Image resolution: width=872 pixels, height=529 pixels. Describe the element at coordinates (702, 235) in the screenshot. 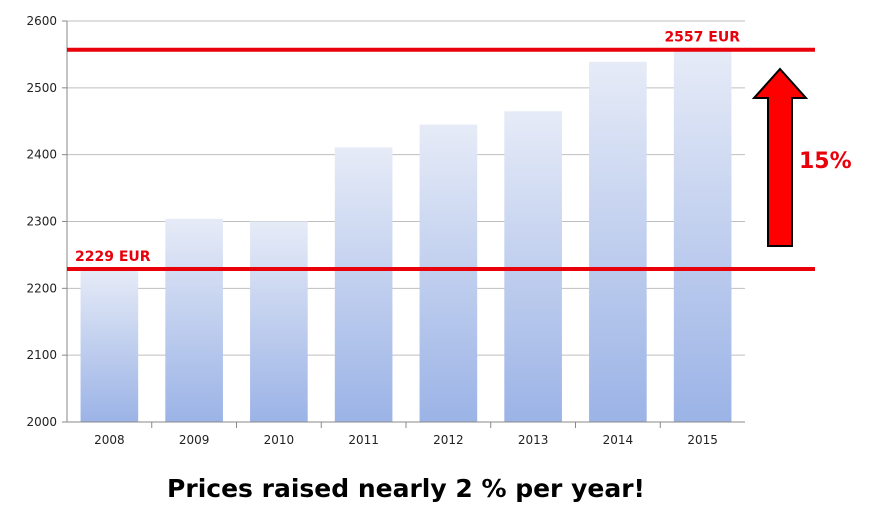

I see `bar-2015` at that location.